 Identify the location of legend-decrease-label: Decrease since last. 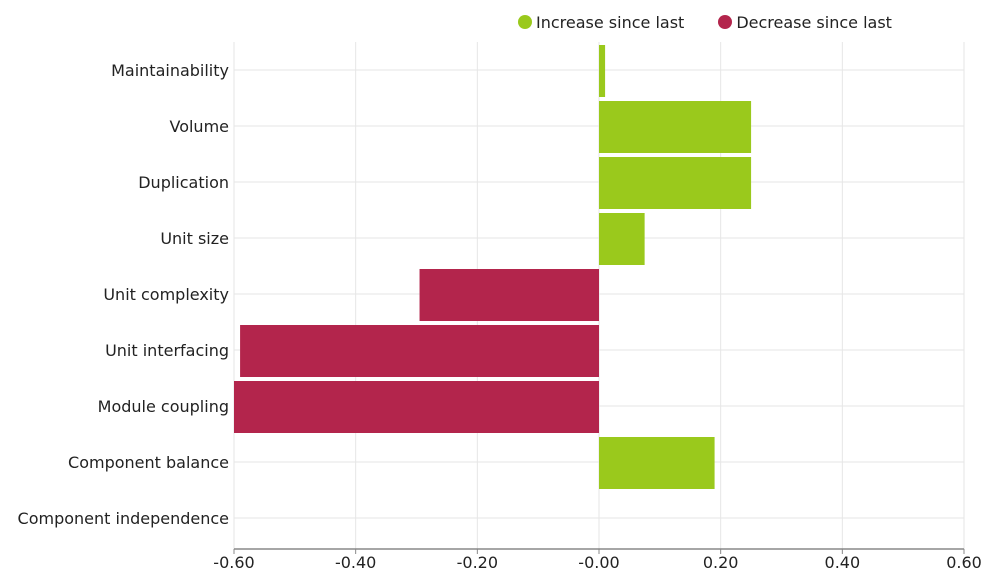
(814, 22).